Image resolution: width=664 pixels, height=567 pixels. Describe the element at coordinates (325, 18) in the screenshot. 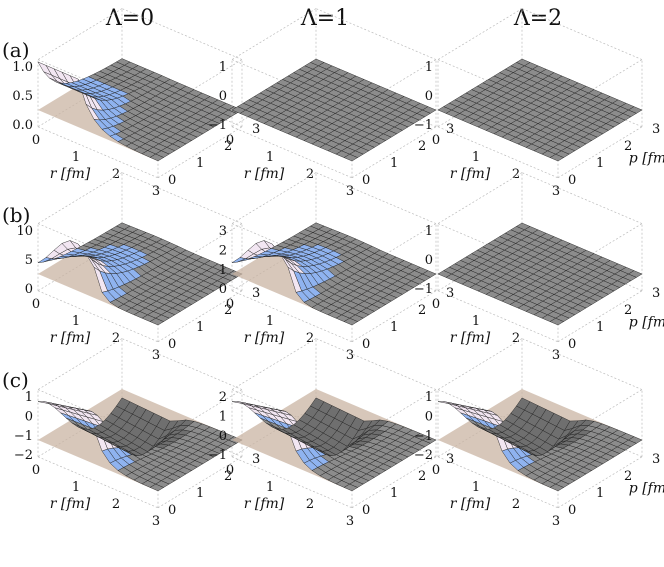

I see `column-header-lambda-1: Λ=1` at that location.